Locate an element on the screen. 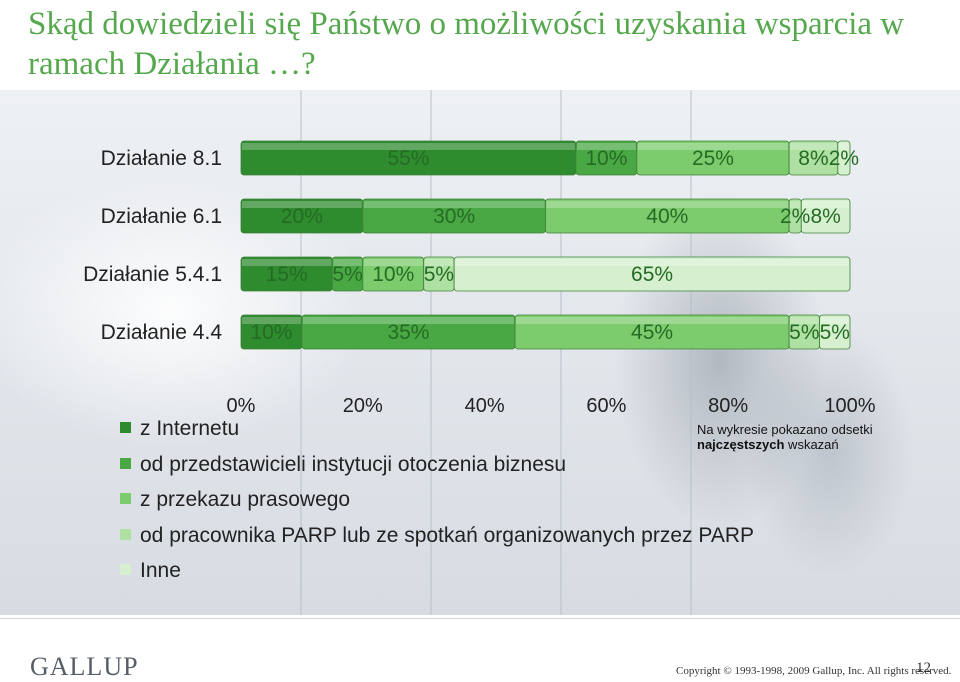 This screenshot has height=682, width=960. legend-item: z Internetu is located at coordinates (179, 429).